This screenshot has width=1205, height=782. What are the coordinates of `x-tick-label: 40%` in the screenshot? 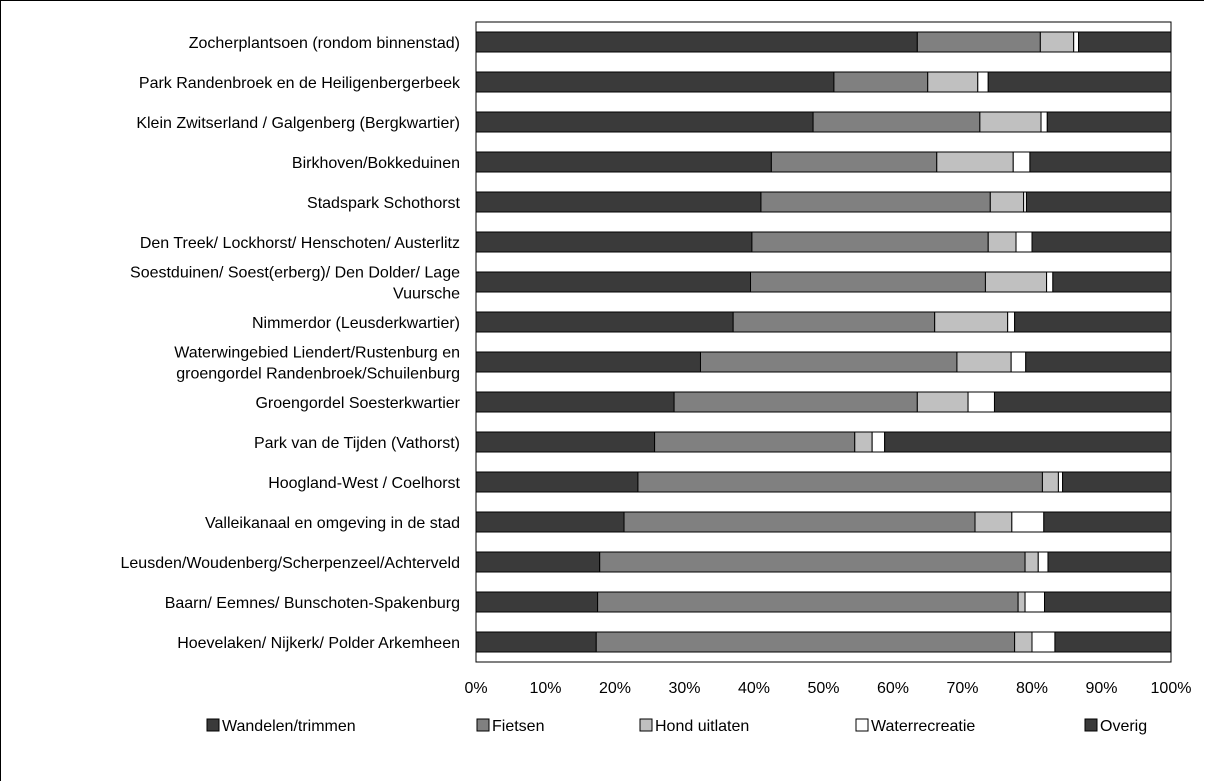 It's located at (754, 688).